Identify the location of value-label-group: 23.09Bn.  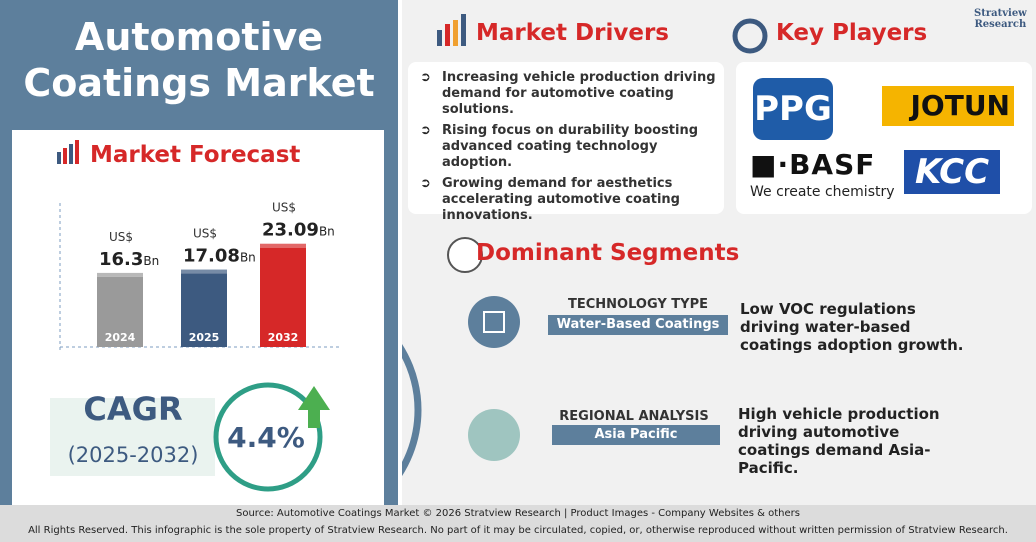
(298, 230).